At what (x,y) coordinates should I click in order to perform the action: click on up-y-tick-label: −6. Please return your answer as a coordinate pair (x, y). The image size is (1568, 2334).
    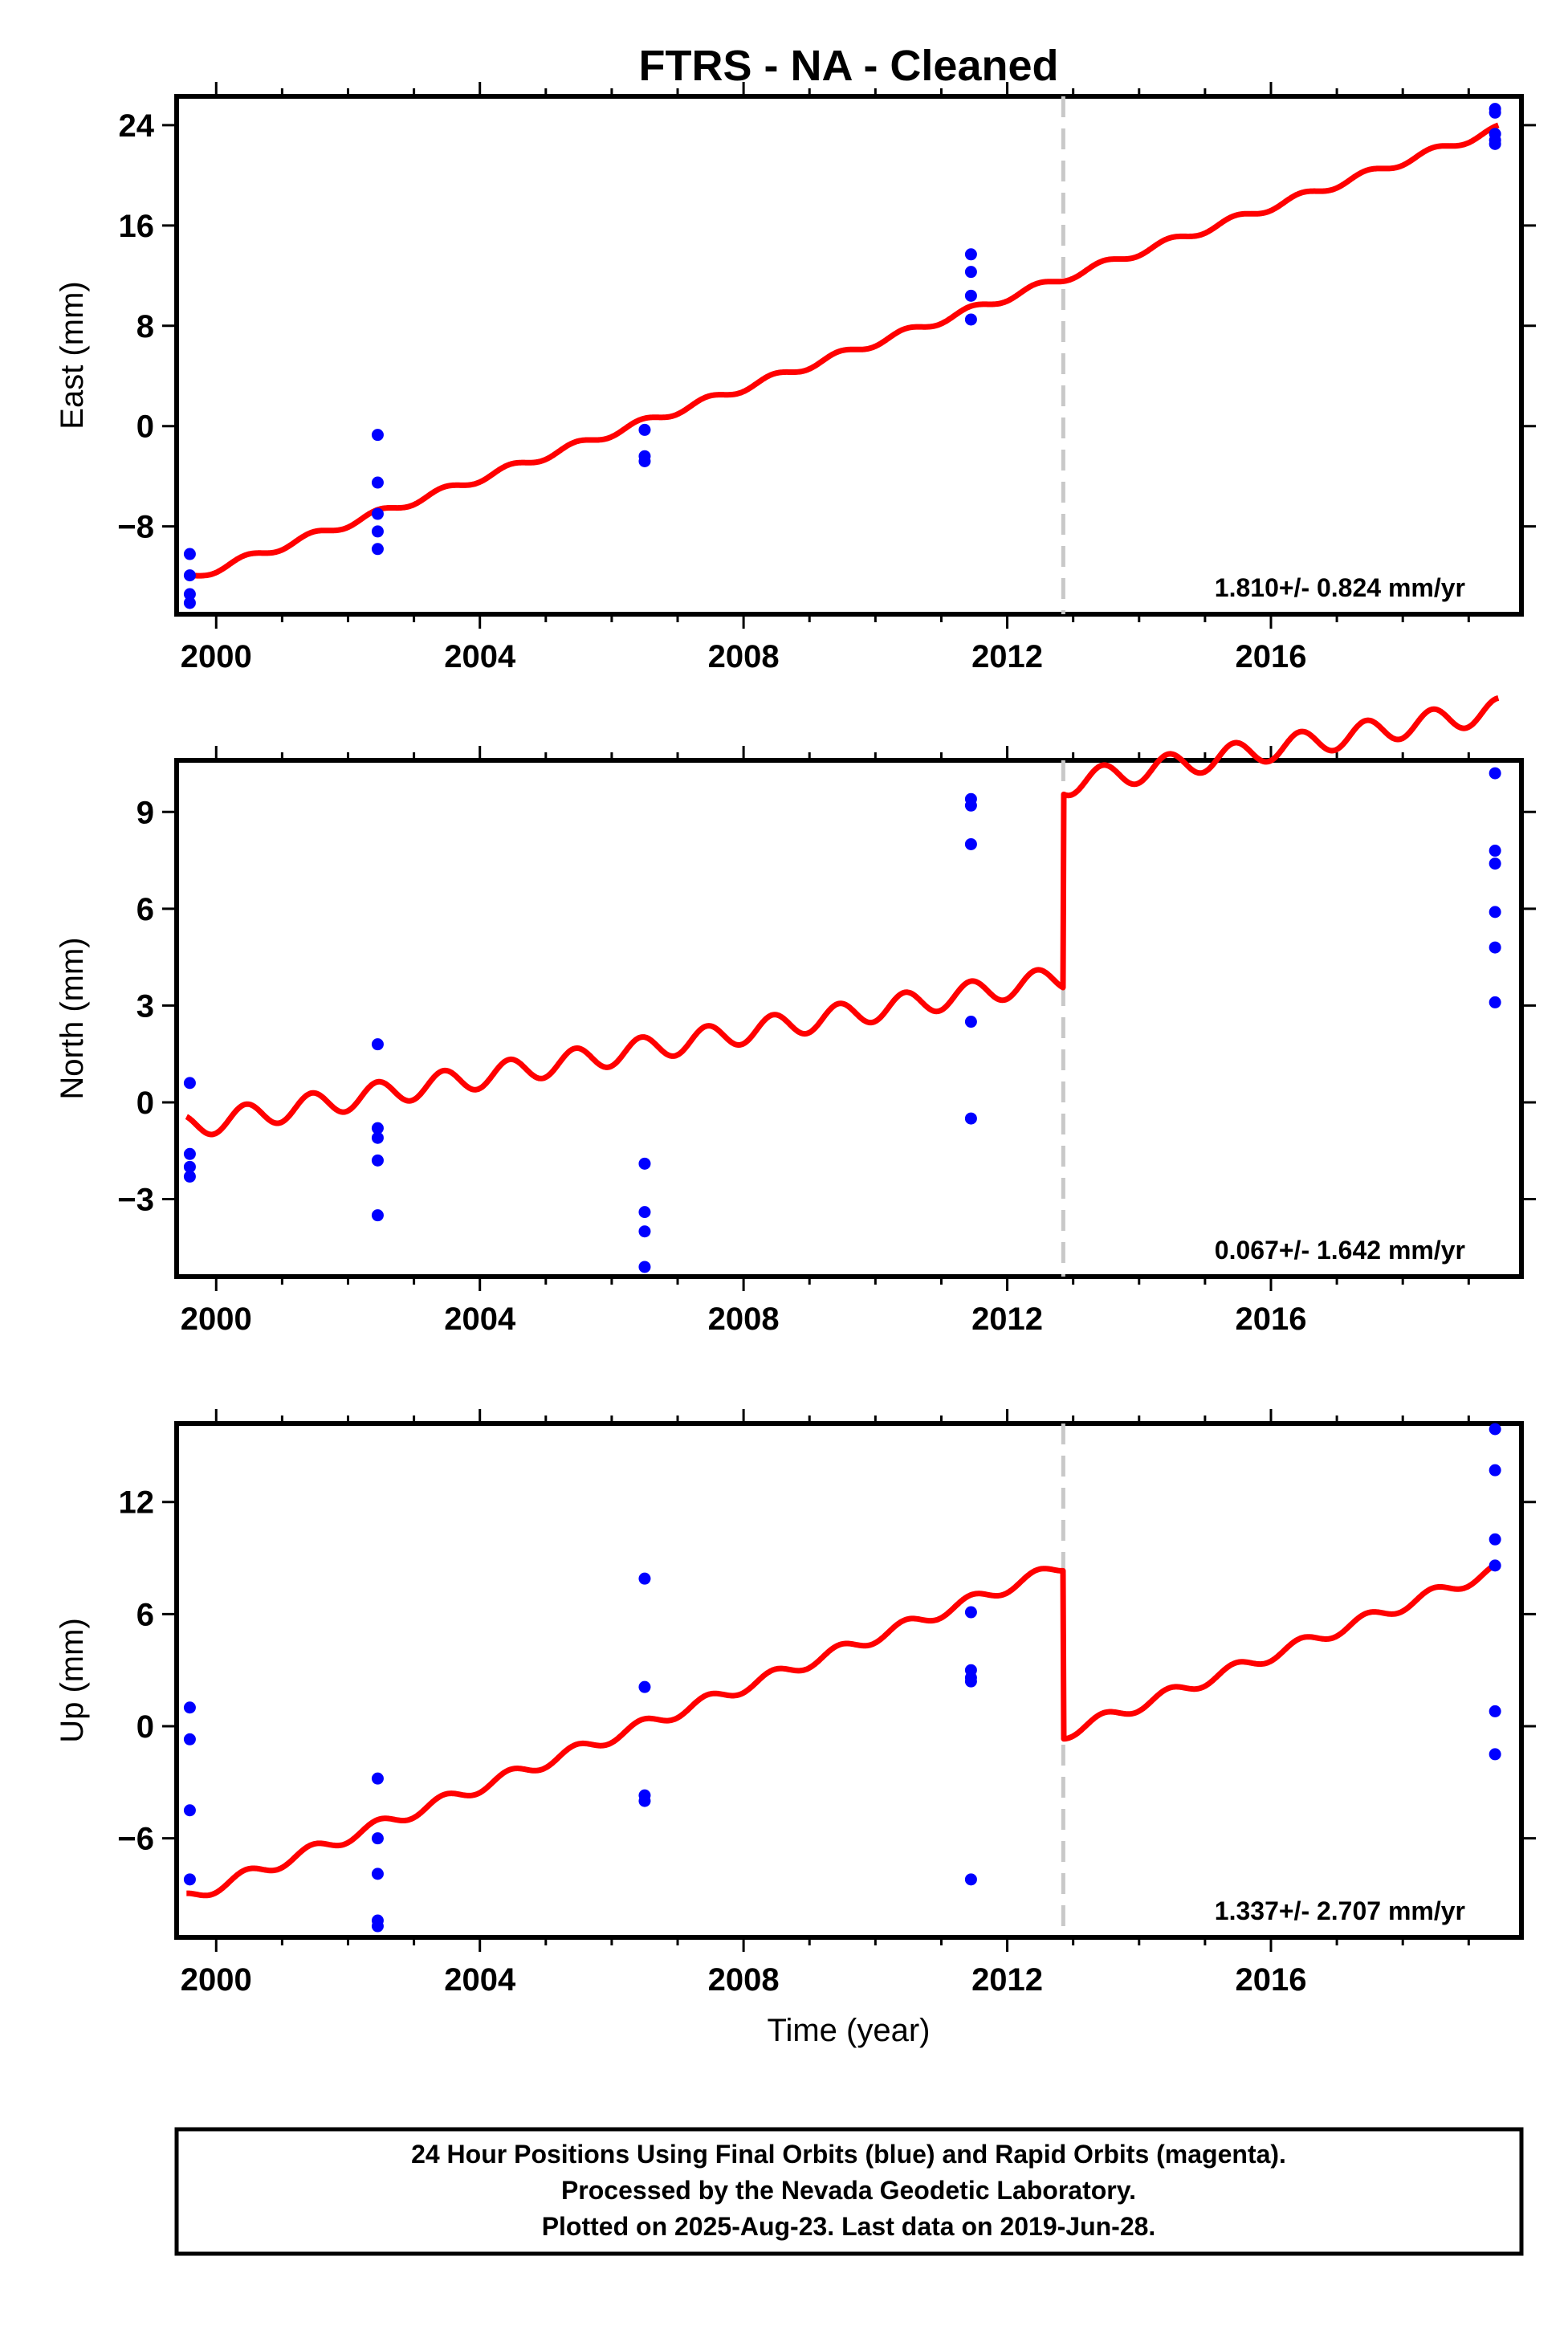
    Looking at the image, I should click on (135, 1839).